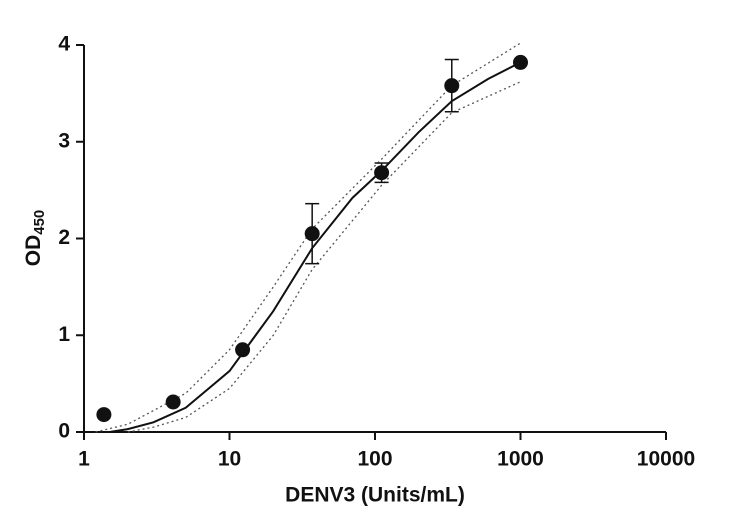 Image resolution: width=750 pixels, height=526 pixels. I want to click on y-tick-label: 0, so click(64, 431).